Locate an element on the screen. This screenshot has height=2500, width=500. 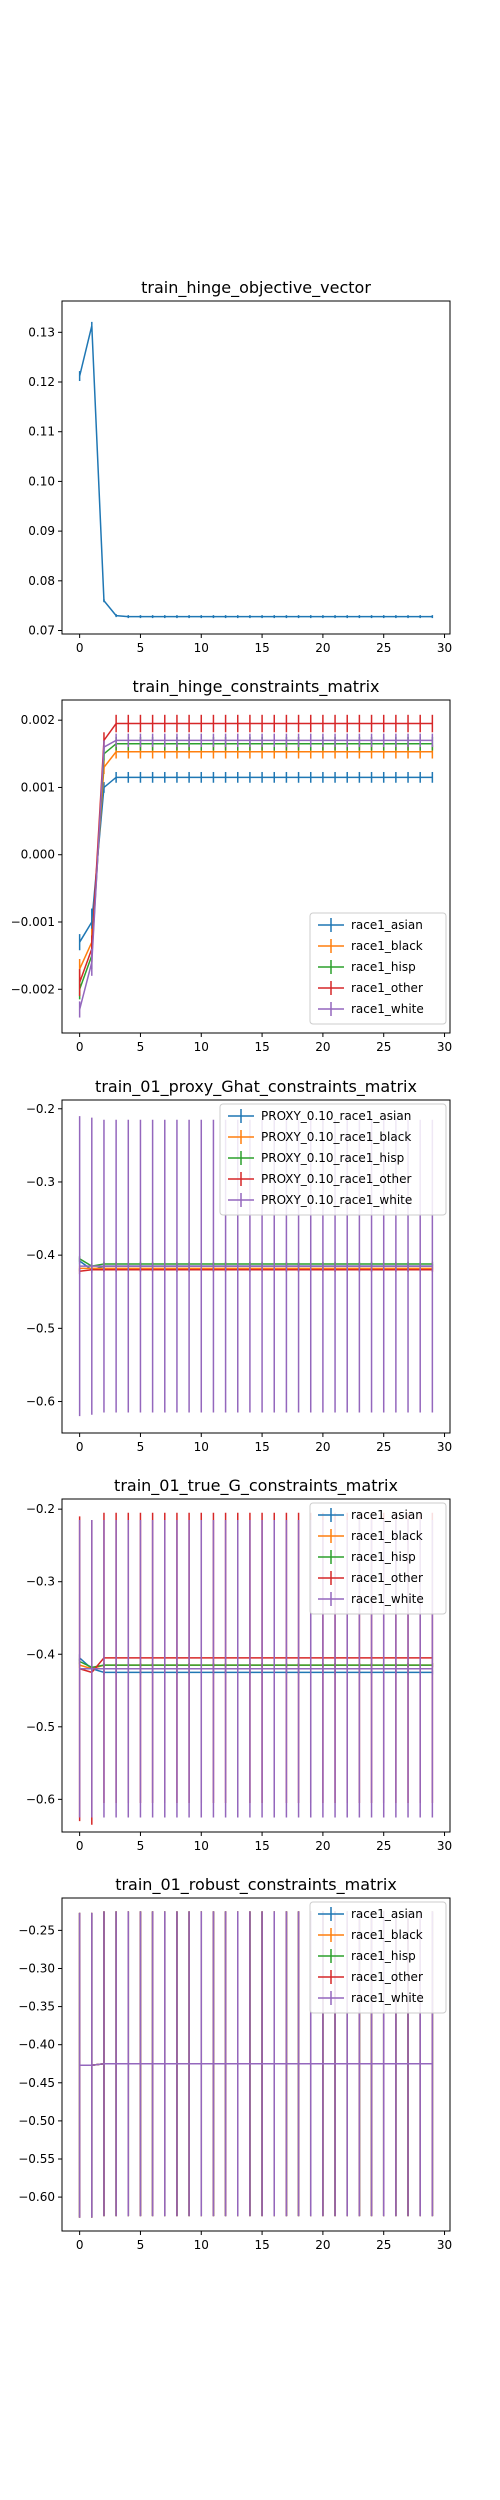
y-tick-label: −0.30 is located at coordinates (36, 1968).